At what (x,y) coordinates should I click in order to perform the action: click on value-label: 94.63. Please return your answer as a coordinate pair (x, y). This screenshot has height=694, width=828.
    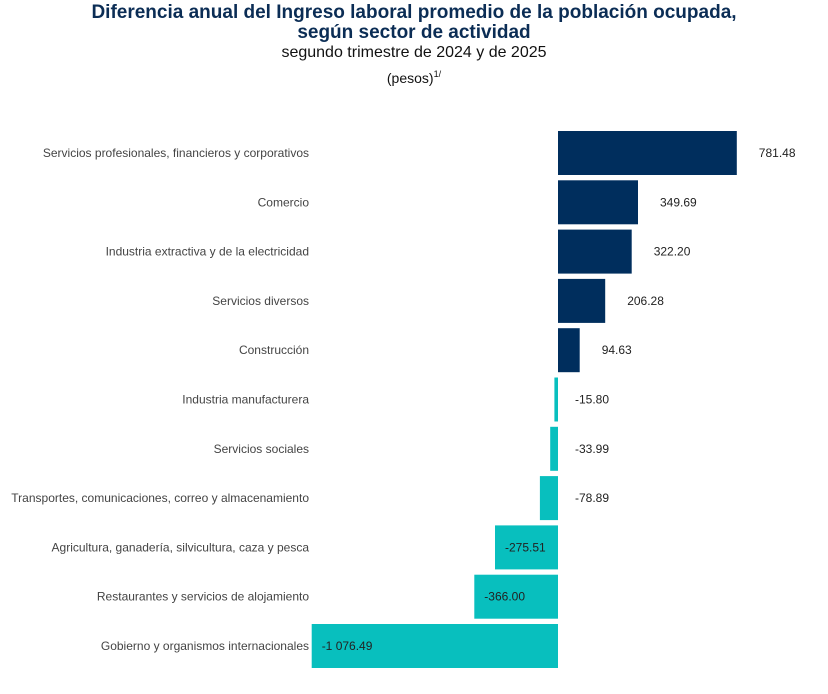
    Looking at the image, I should click on (617, 350).